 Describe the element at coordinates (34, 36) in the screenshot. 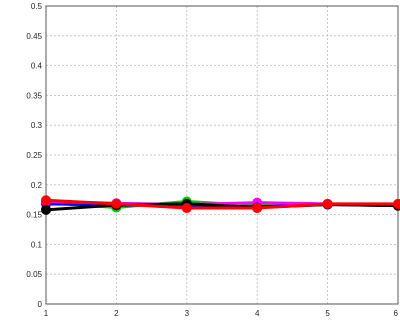

I see `y-tick-label: 0.45` at that location.